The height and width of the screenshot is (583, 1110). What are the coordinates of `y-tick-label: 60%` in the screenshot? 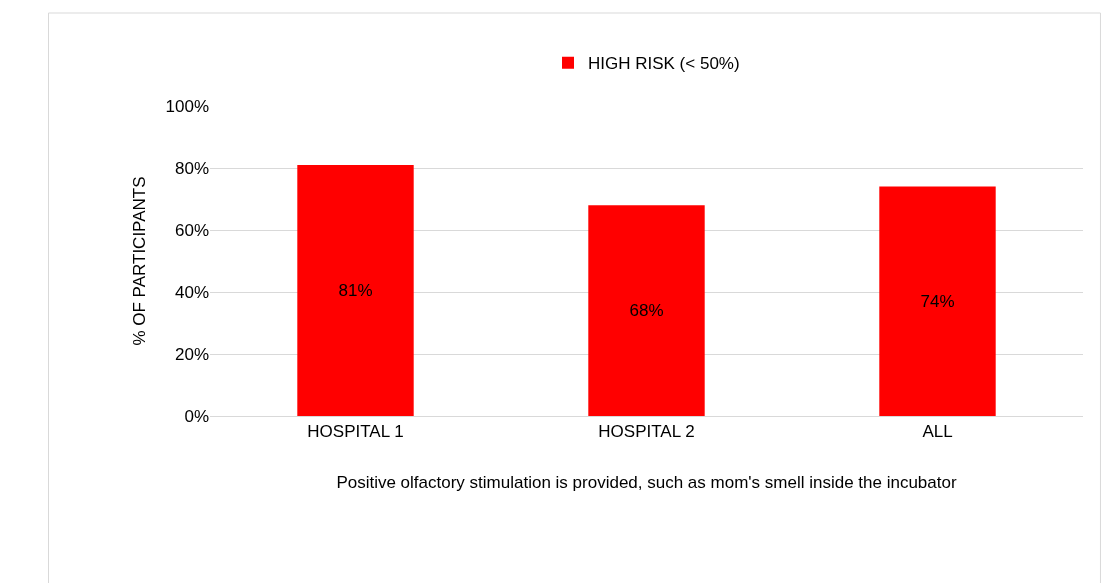 It's located at (191, 230).